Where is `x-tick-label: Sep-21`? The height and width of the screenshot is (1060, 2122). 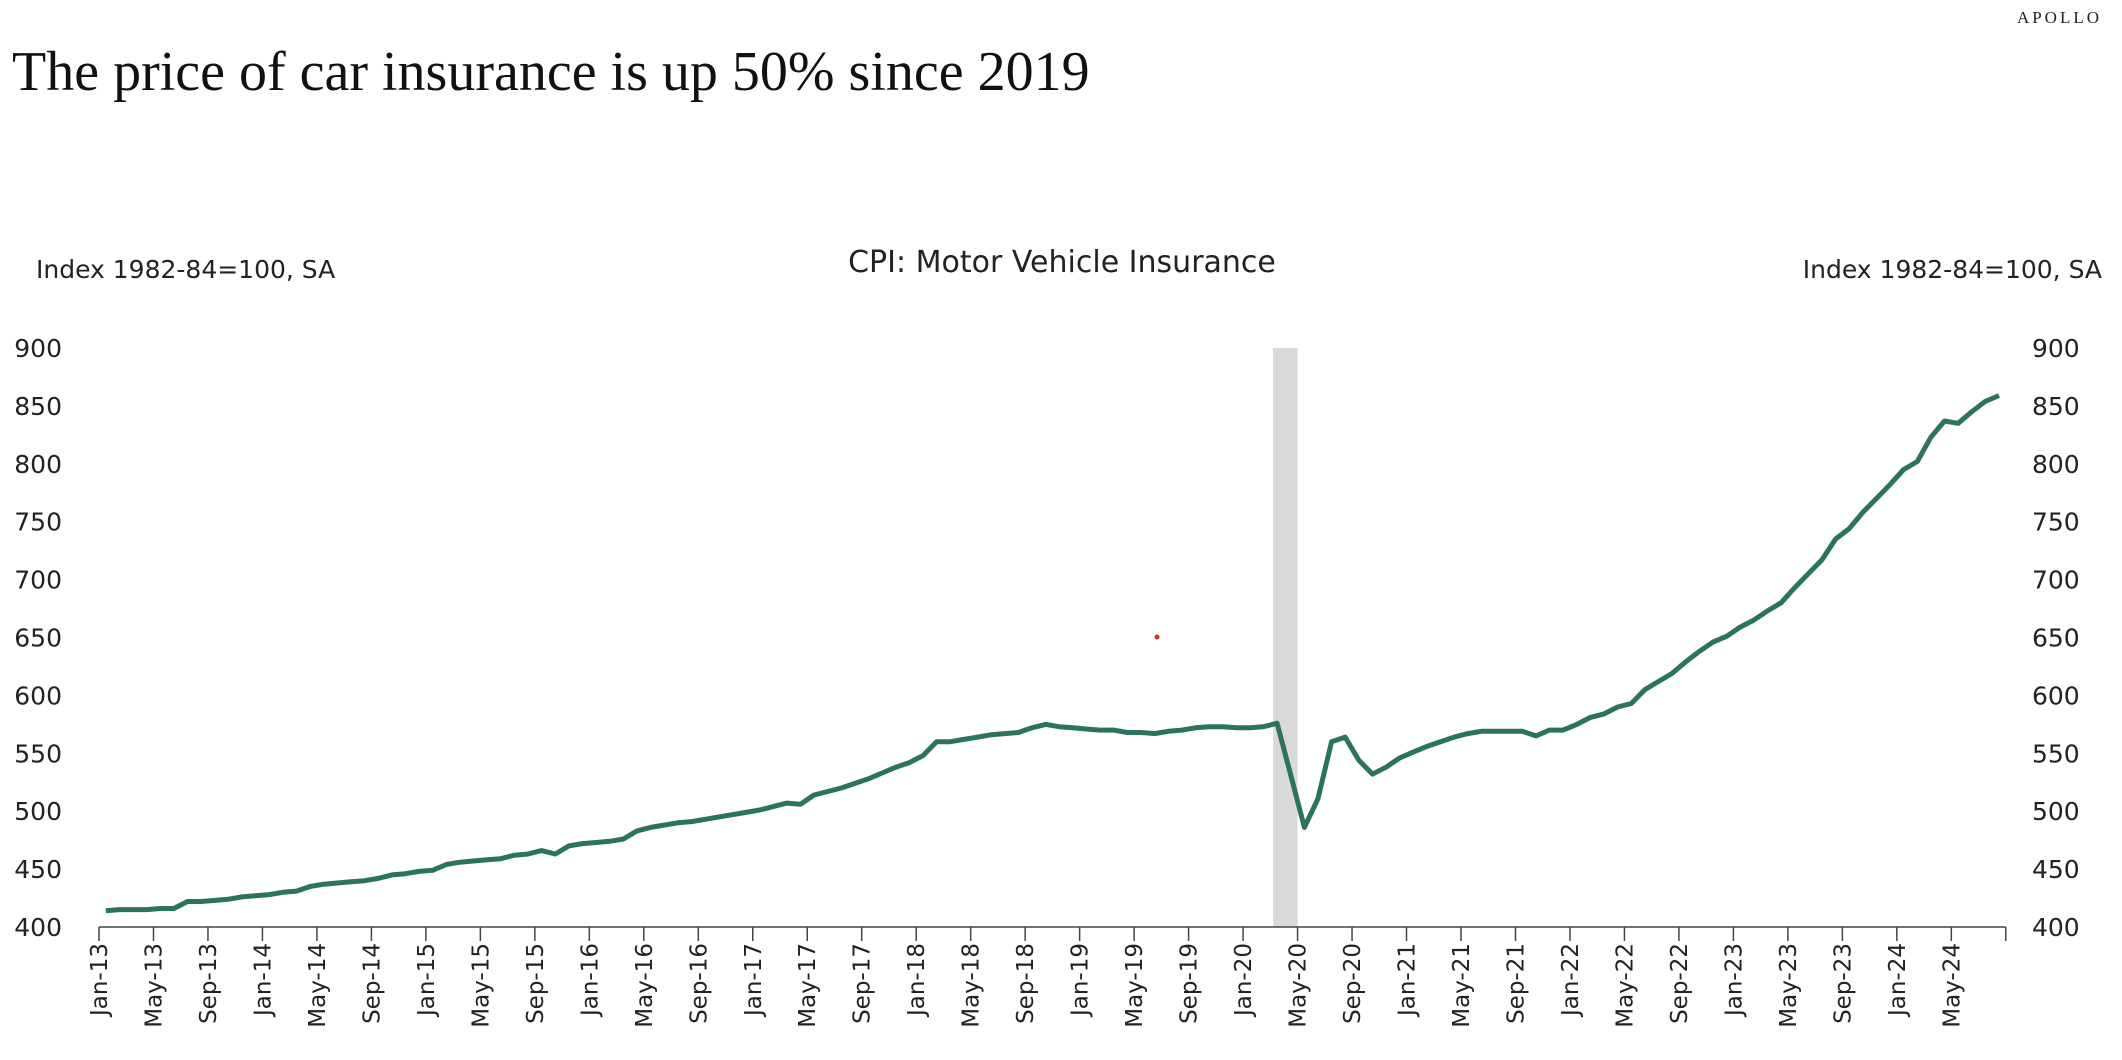 x-tick-label: Sep-21 is located at coordinates (1516, 983).